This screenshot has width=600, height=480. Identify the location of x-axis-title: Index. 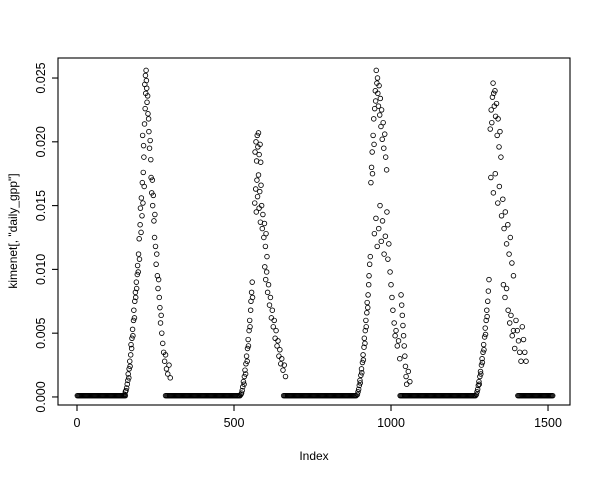
(314, 456).